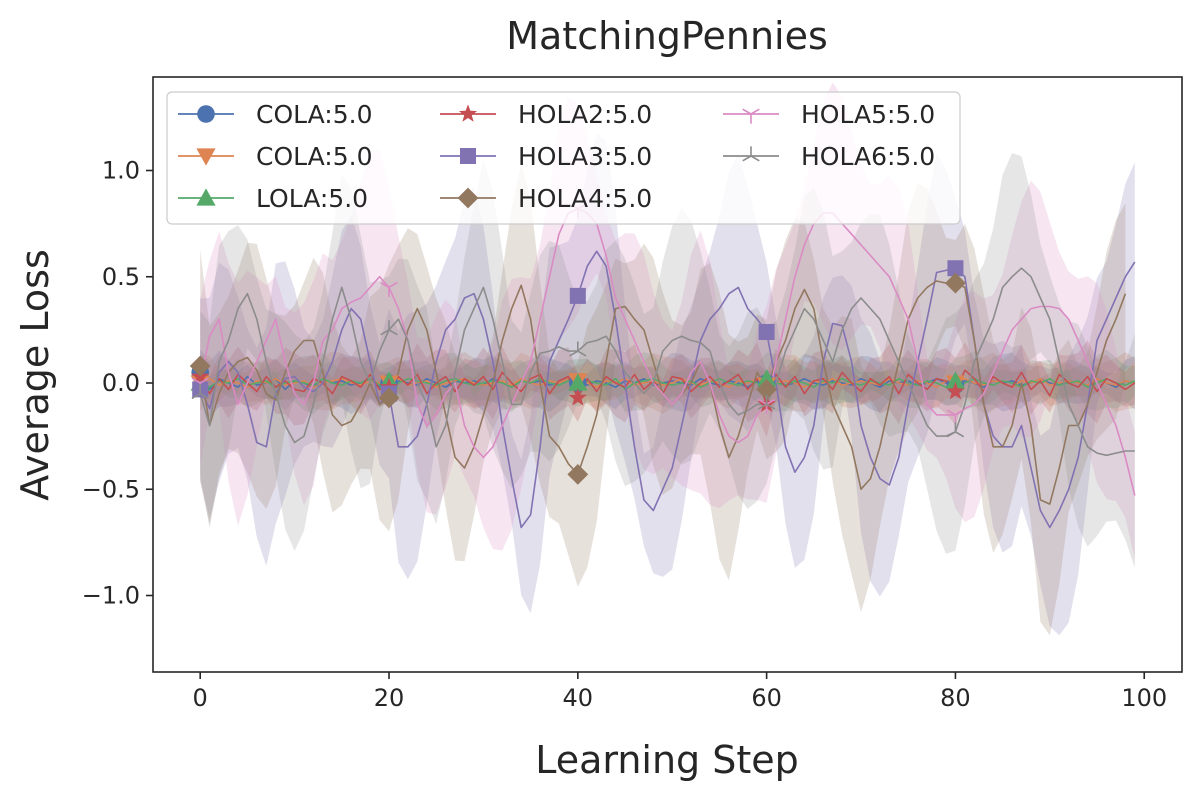 This screenshot has height=800, width=1200. I want to click on y-tick-label: −0.5, so click(111, 489).